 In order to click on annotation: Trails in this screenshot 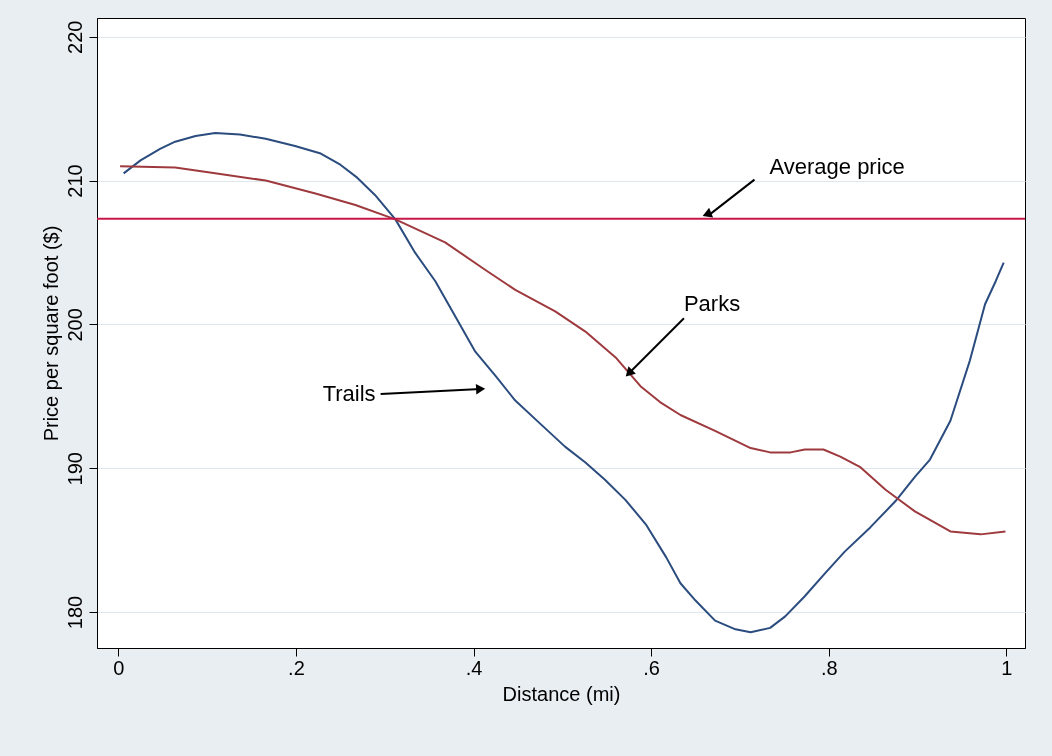, I will do `click(349, 394)`.